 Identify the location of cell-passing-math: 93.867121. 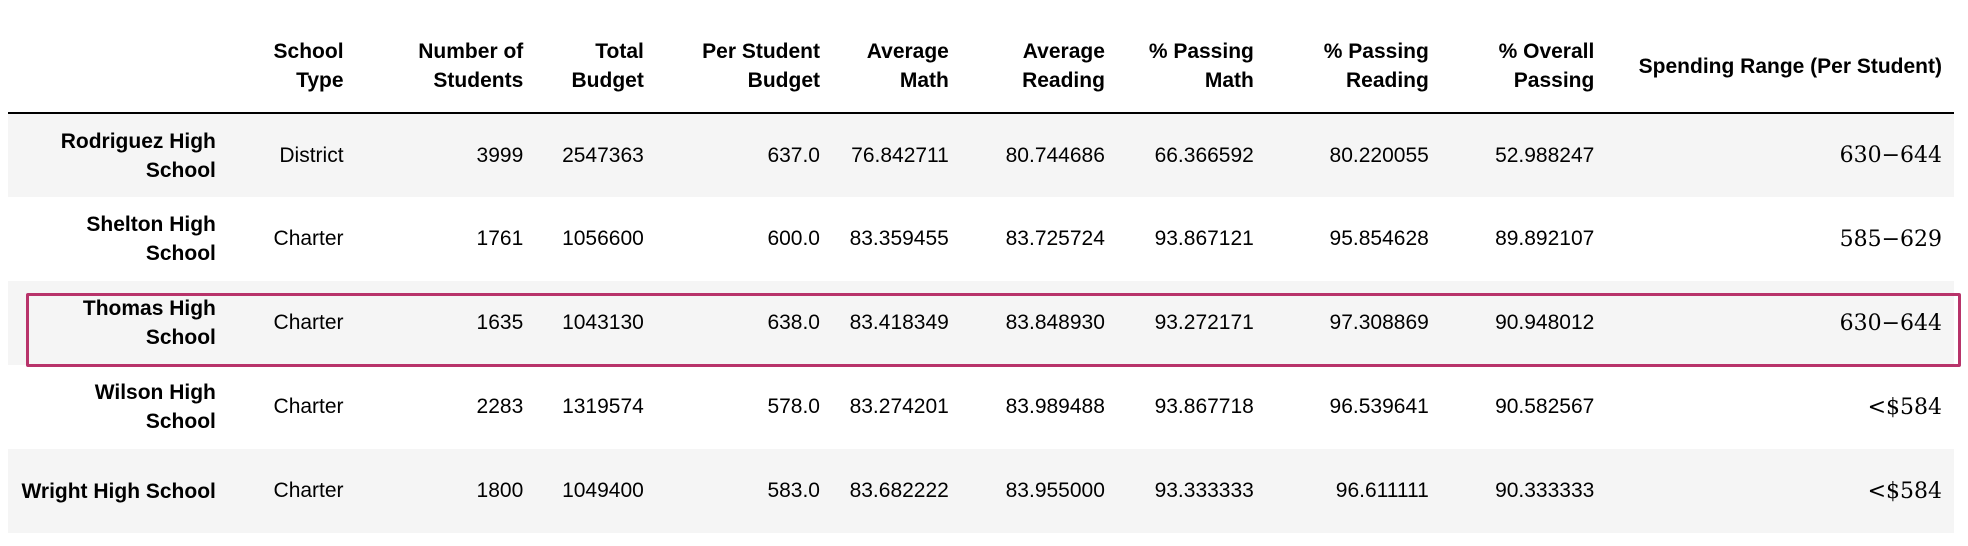
(1204, 238).